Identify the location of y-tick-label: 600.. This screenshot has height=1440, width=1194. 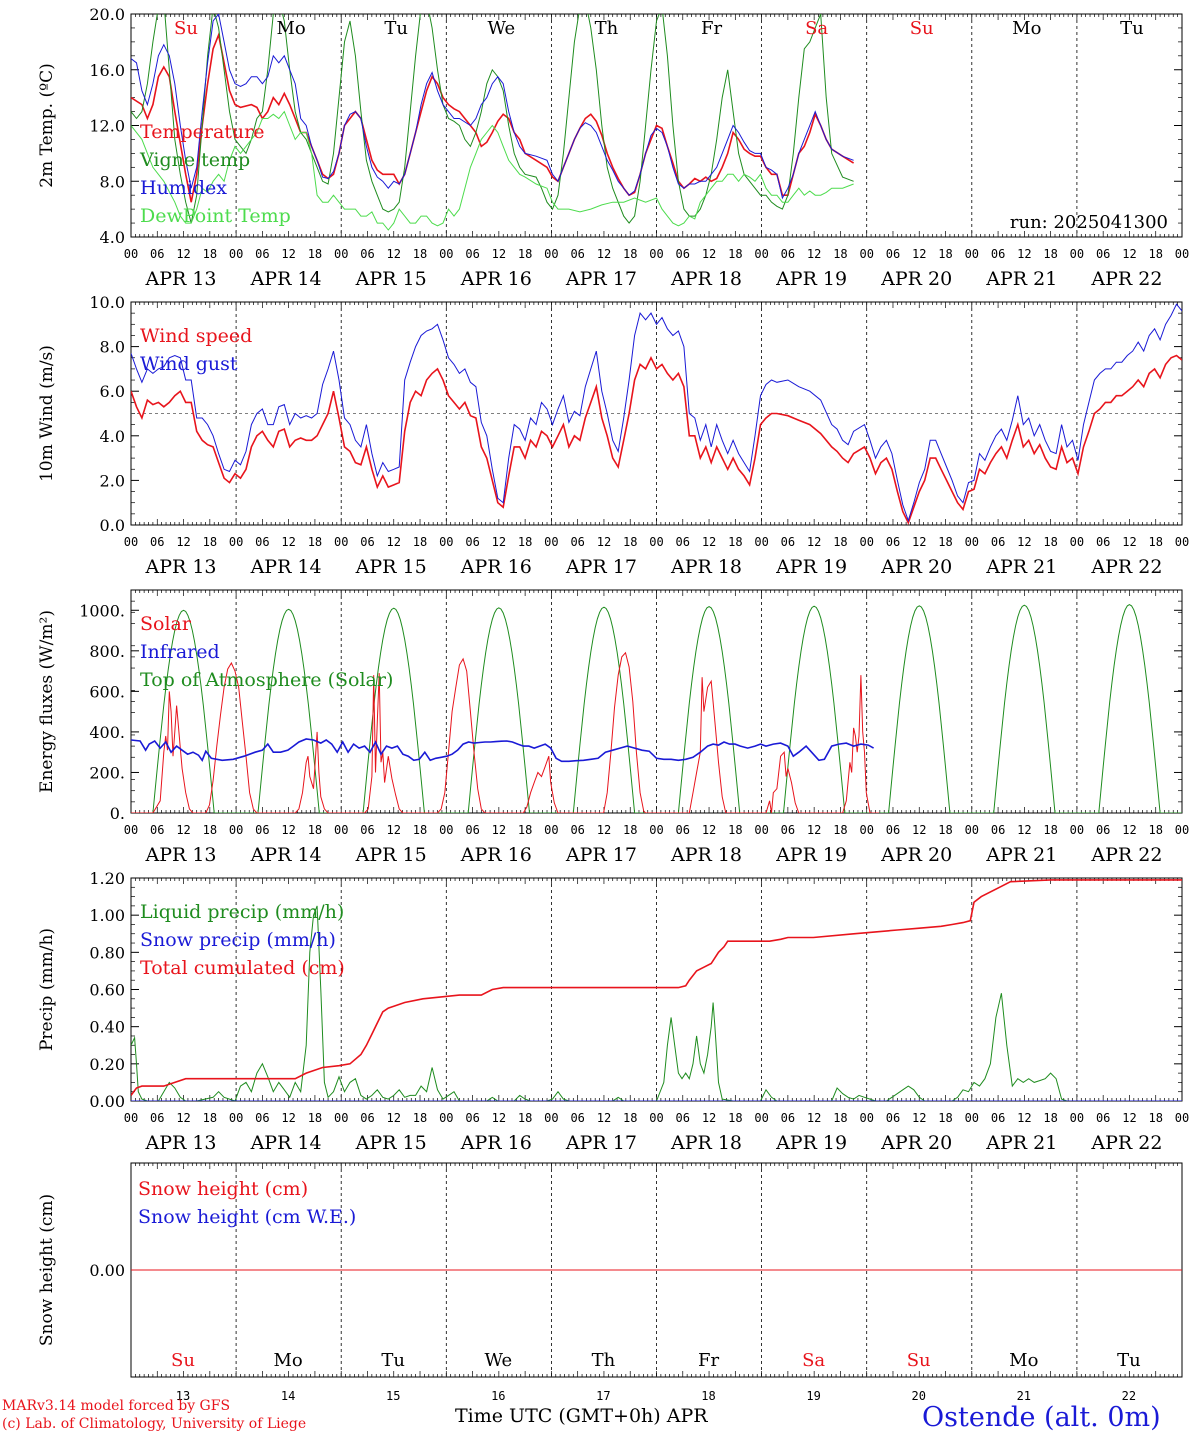
(107, 691).